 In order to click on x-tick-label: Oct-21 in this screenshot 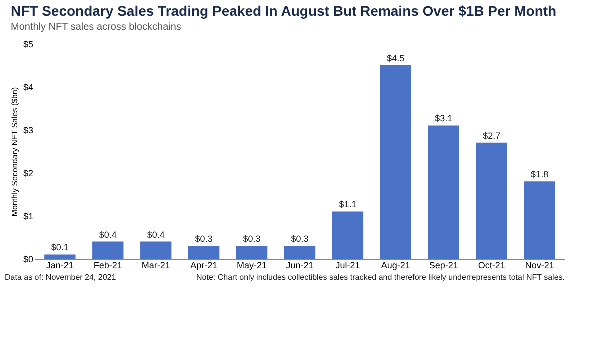, I will do `click(492, 265)`.